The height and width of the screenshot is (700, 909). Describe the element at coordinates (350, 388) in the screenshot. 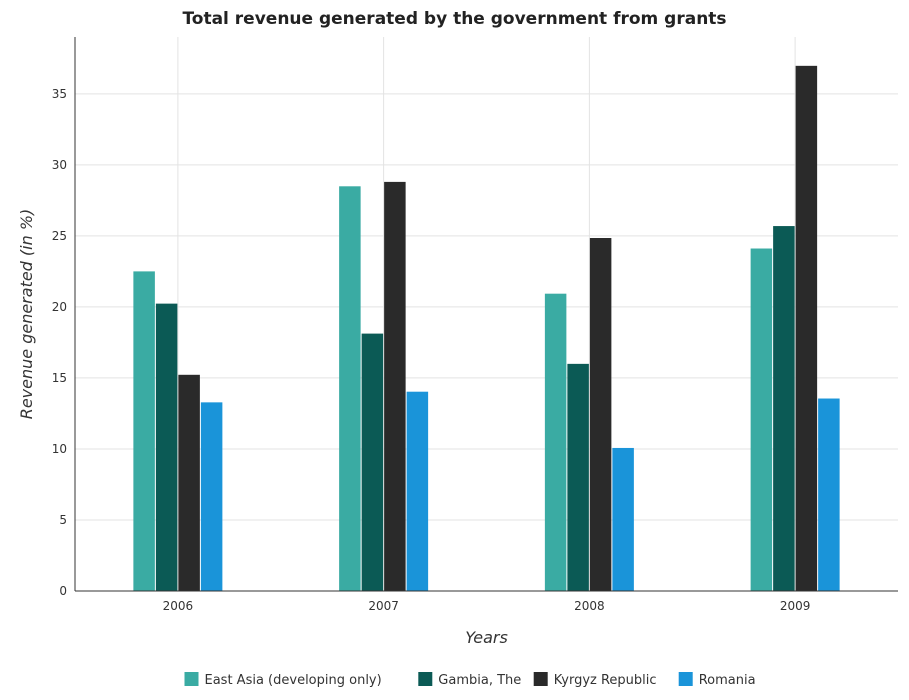

I see `bar-east-asia-developing-only--2007` at that location.